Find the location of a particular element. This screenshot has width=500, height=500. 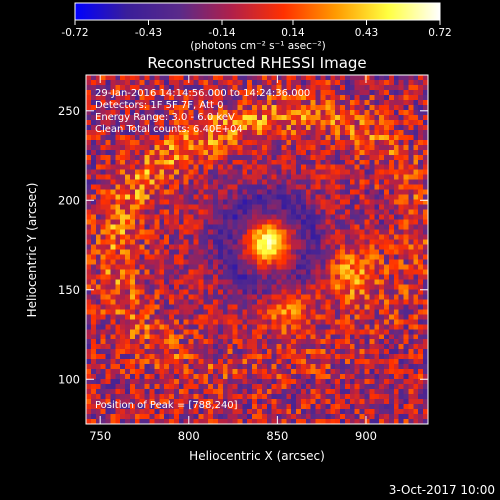

colorbar-tick-label: -0.72 is located at coordinates (74, 33).